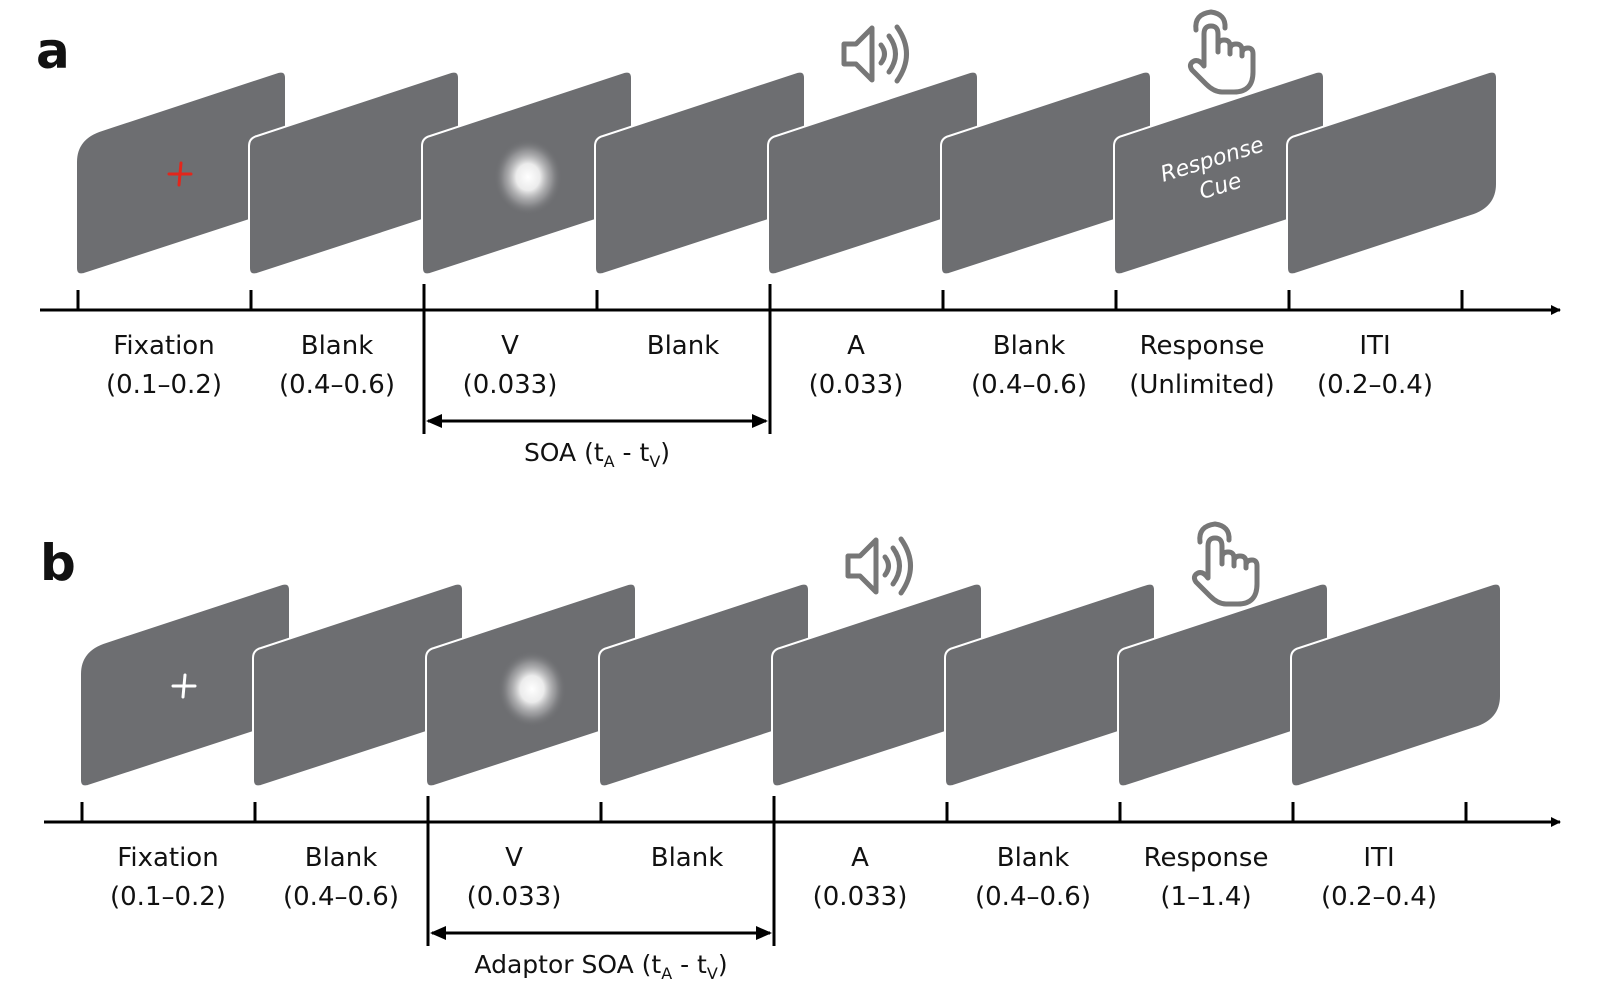 The image size is (1604, 1000). I want to click on soa-label: Adaptor SOA (tA - tV), so click(600, 966).